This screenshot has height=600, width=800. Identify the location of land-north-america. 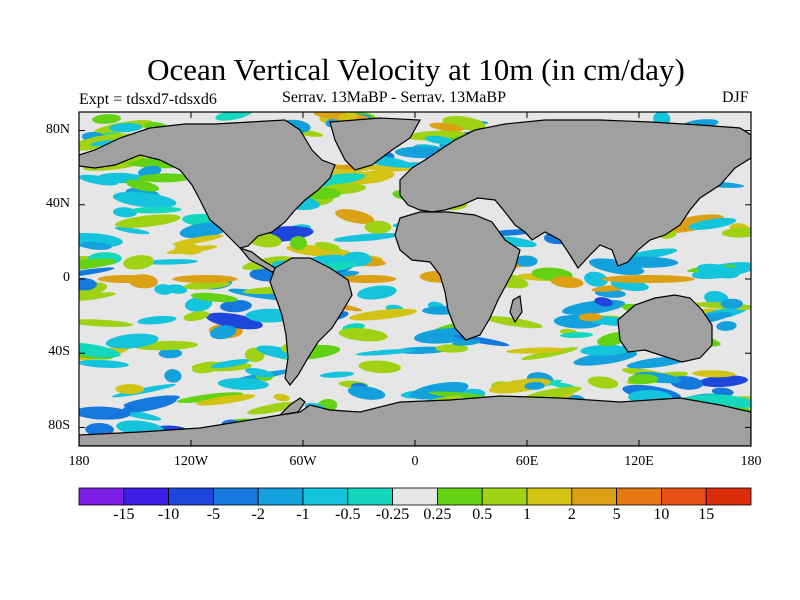
(207, 184).